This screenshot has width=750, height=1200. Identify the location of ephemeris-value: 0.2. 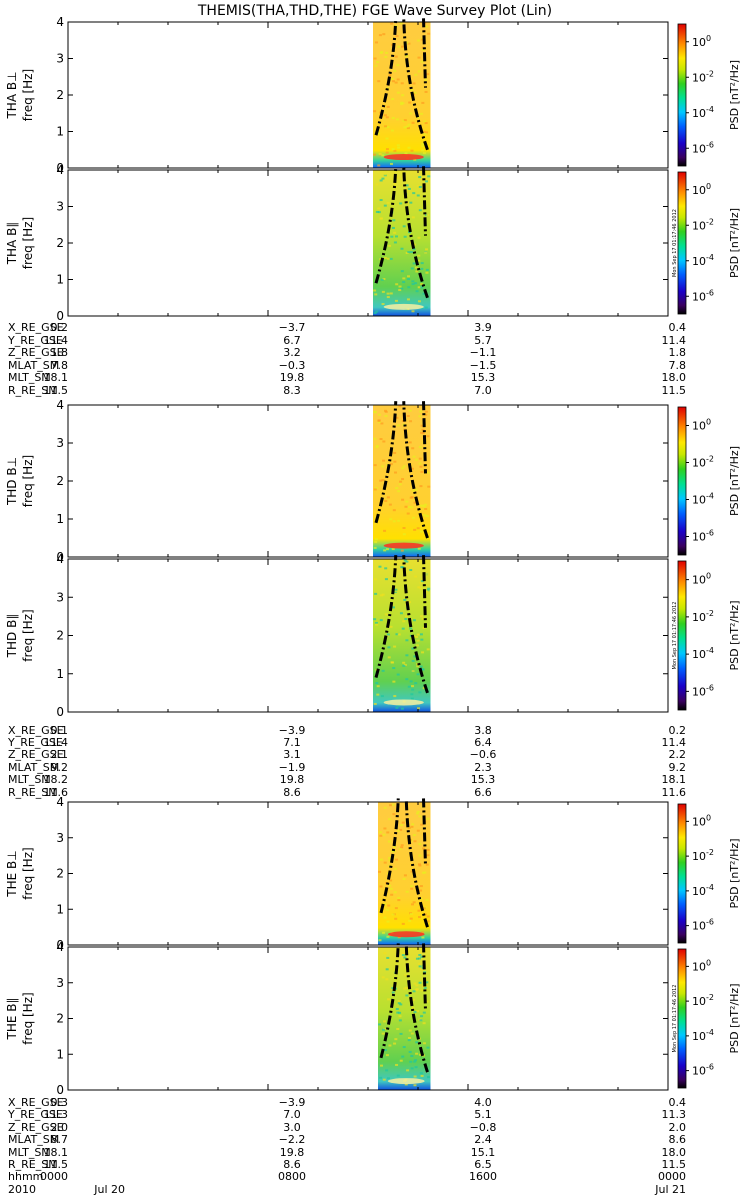
(678, 730).